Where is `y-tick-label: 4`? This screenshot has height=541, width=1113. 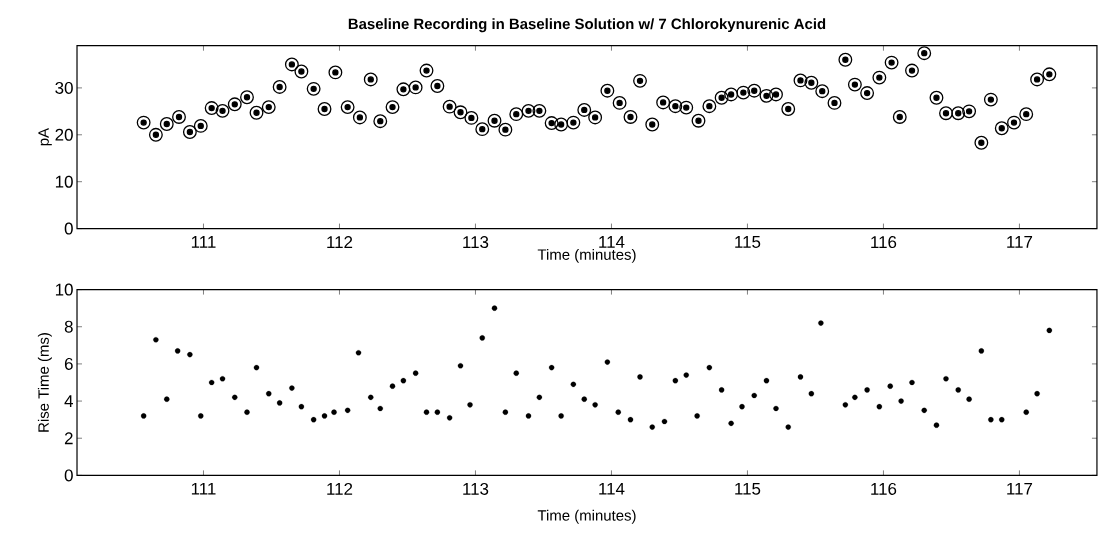
y-tick-label: 4 is located at coordinates (68, 401).